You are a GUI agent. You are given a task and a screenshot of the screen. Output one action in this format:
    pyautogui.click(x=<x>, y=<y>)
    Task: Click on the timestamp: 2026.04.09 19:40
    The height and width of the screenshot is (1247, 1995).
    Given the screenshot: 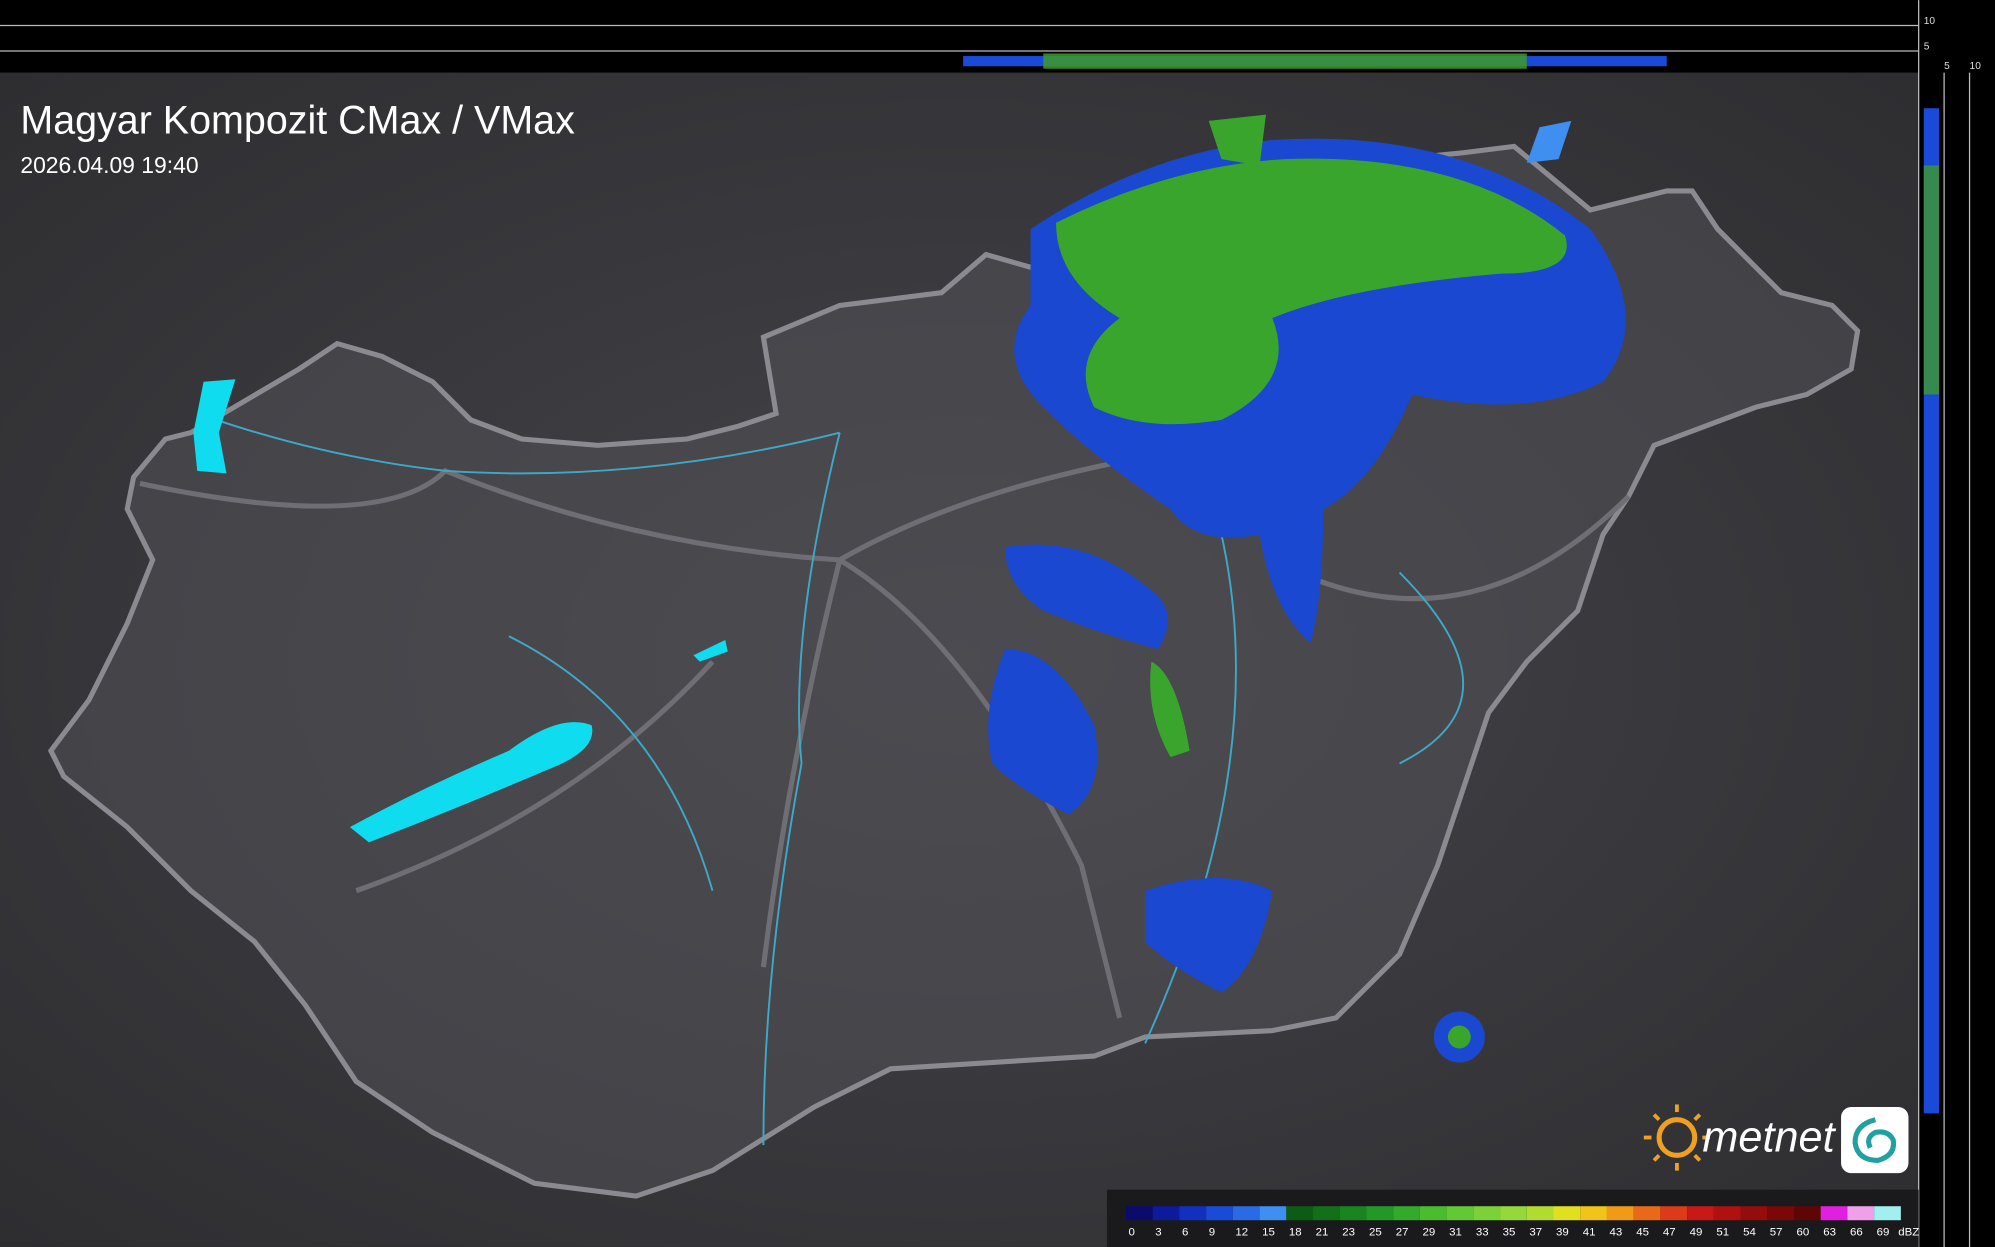 What is the action you would take?
    pyautogui.click(x=109, y=165)
    